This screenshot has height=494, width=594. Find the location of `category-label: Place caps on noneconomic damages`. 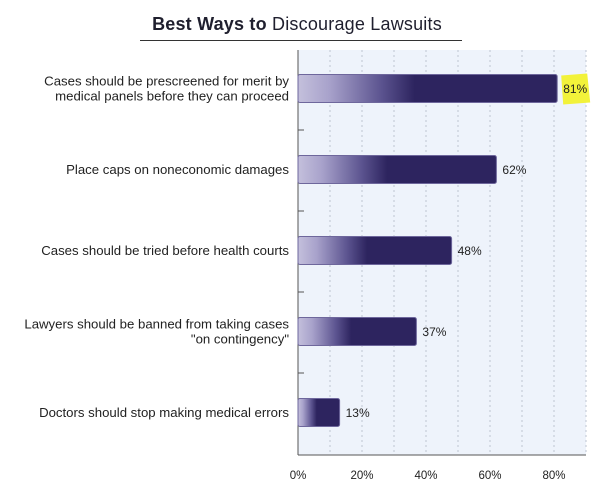

category-label: Place caps on noneconomic damages is located at coordinates (177, 169).